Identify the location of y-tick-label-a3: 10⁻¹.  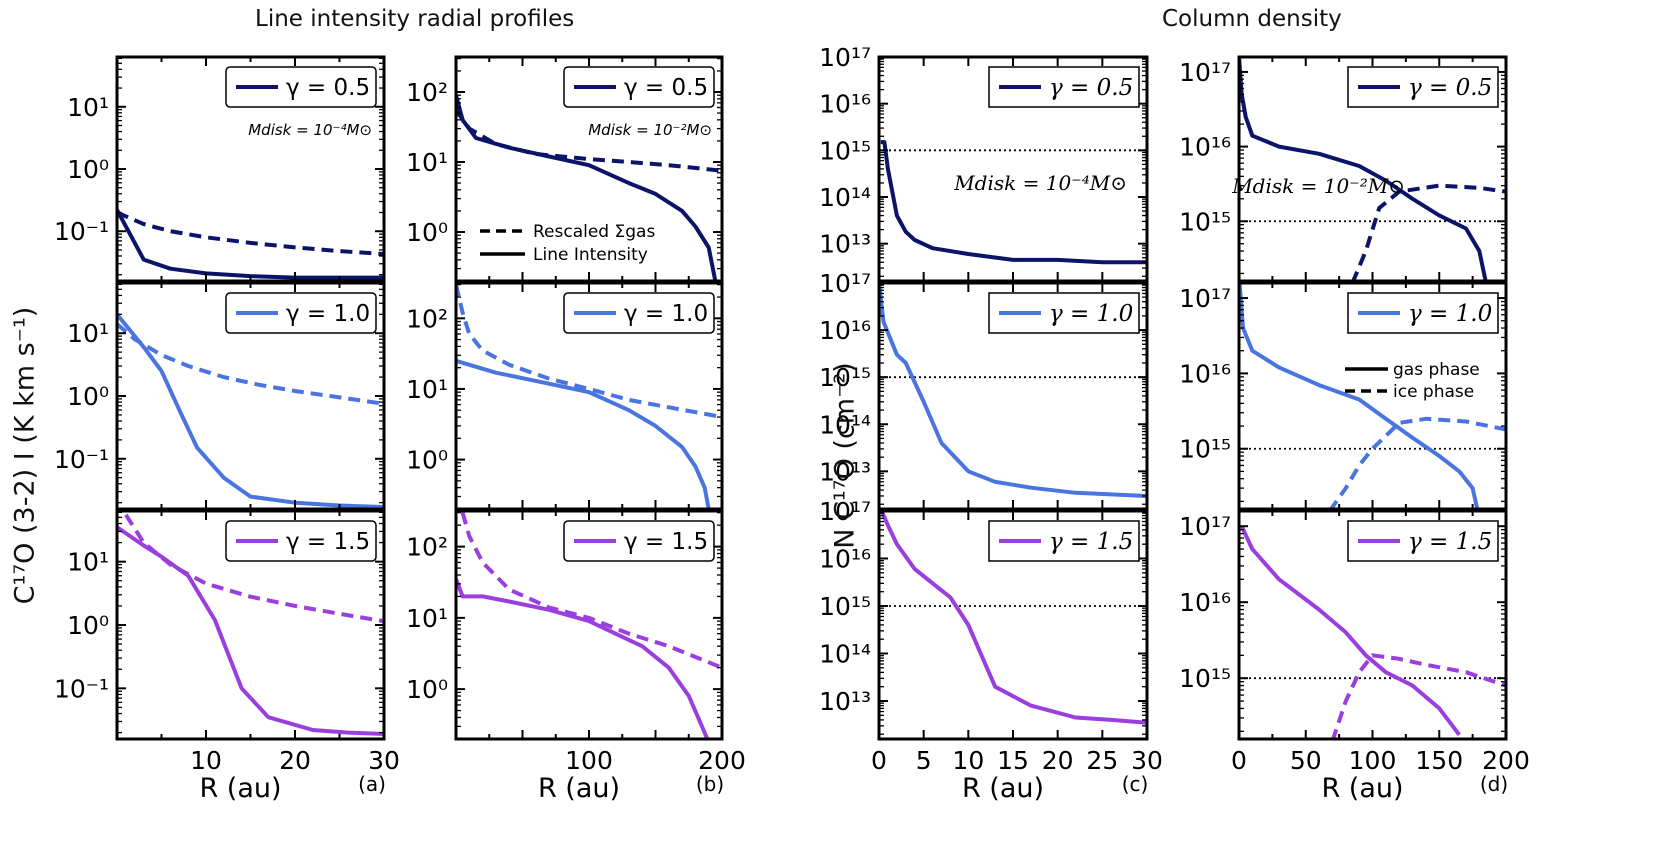
(81, 688).